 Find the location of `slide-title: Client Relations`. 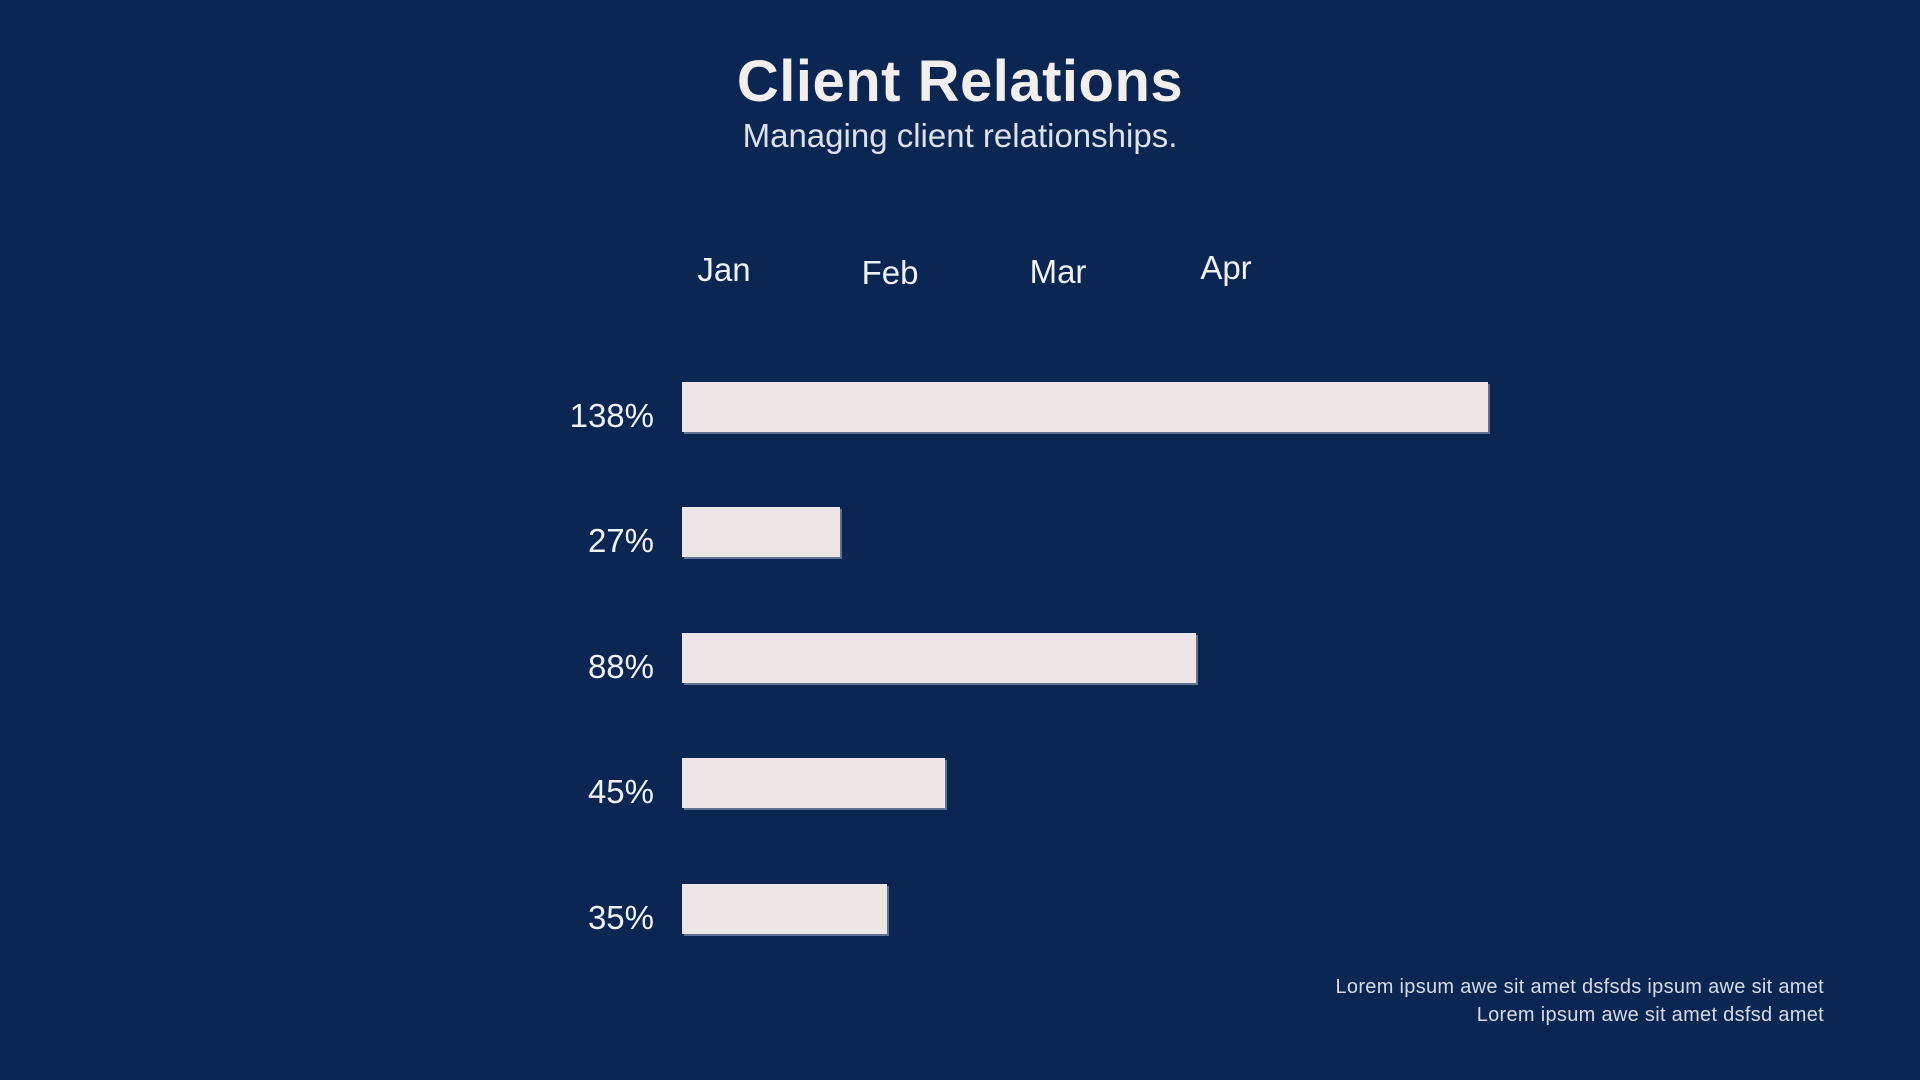

slide-title: Client Relations is located at coordinates (960, 81).